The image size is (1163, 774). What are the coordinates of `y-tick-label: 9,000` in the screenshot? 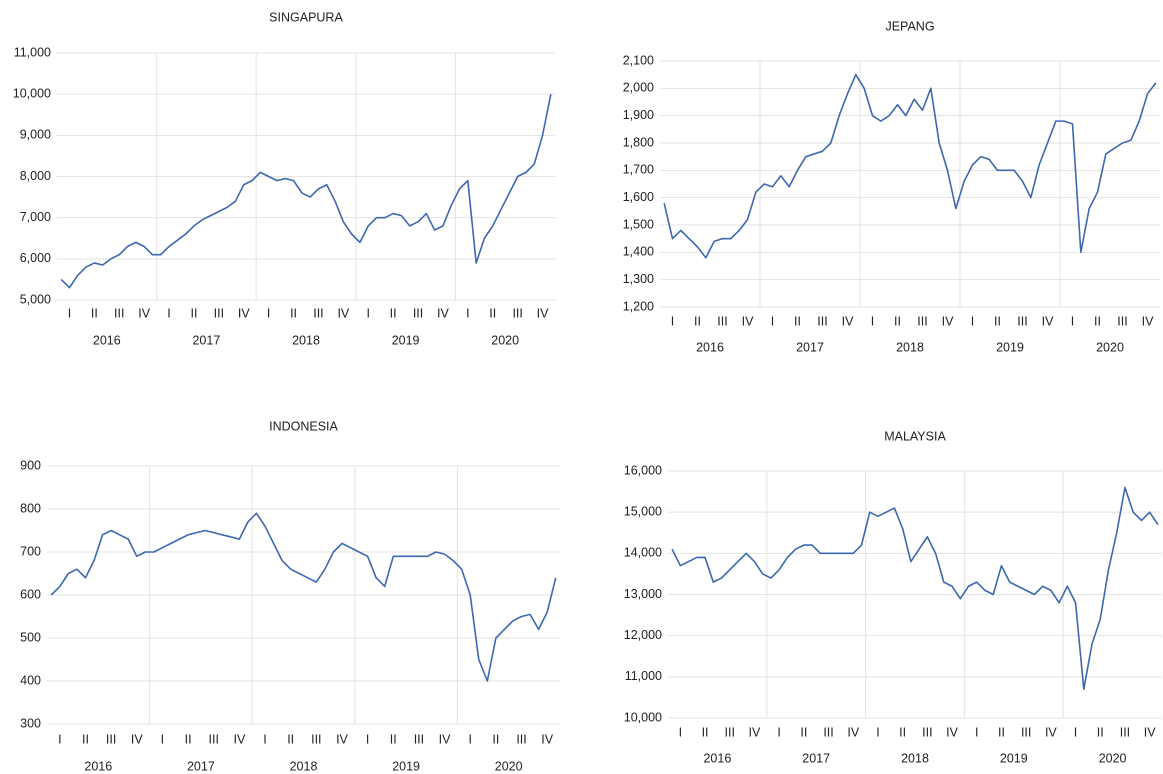 It's located at (35, 135).